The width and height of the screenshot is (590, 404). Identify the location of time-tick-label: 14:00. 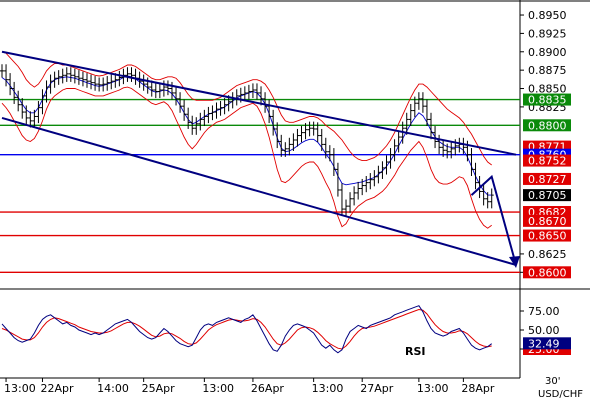
(113, 388).